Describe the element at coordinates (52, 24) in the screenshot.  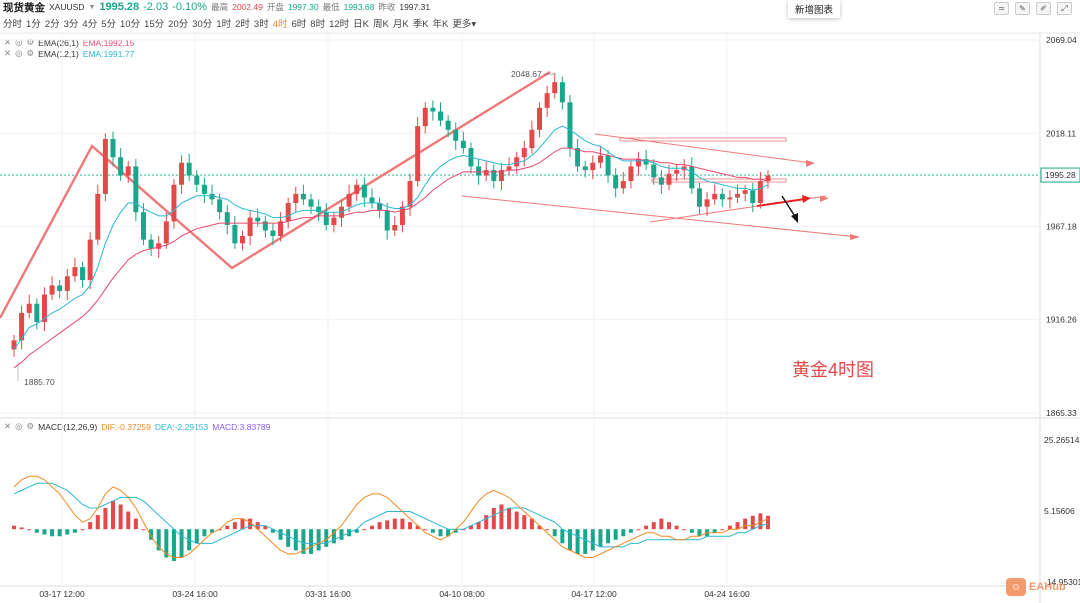
I see `timeframe-2: 2分` at that location.